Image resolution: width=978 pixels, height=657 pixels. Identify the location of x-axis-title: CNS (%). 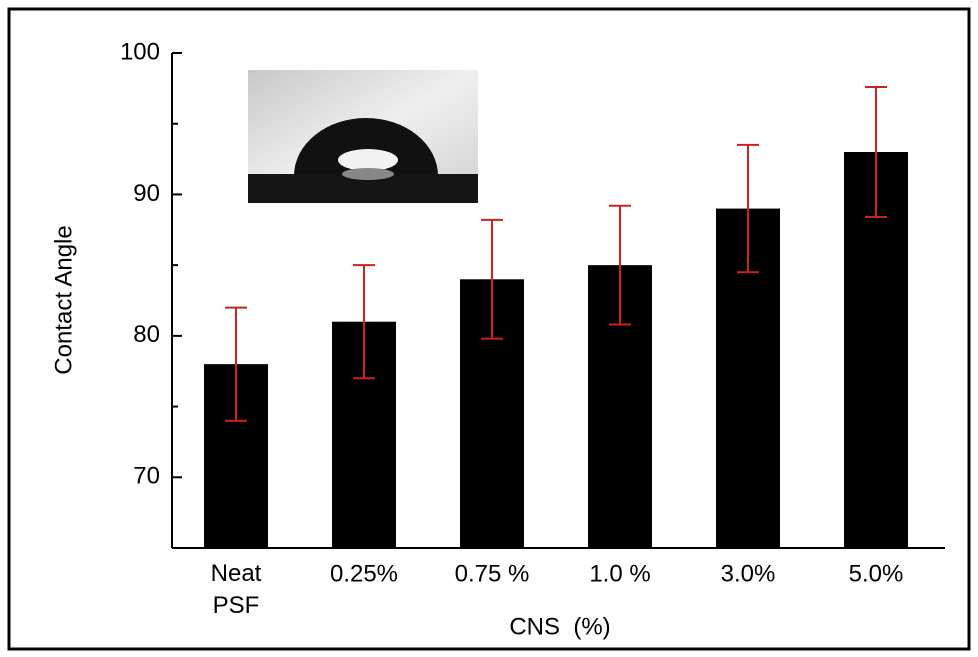
(559, 626).